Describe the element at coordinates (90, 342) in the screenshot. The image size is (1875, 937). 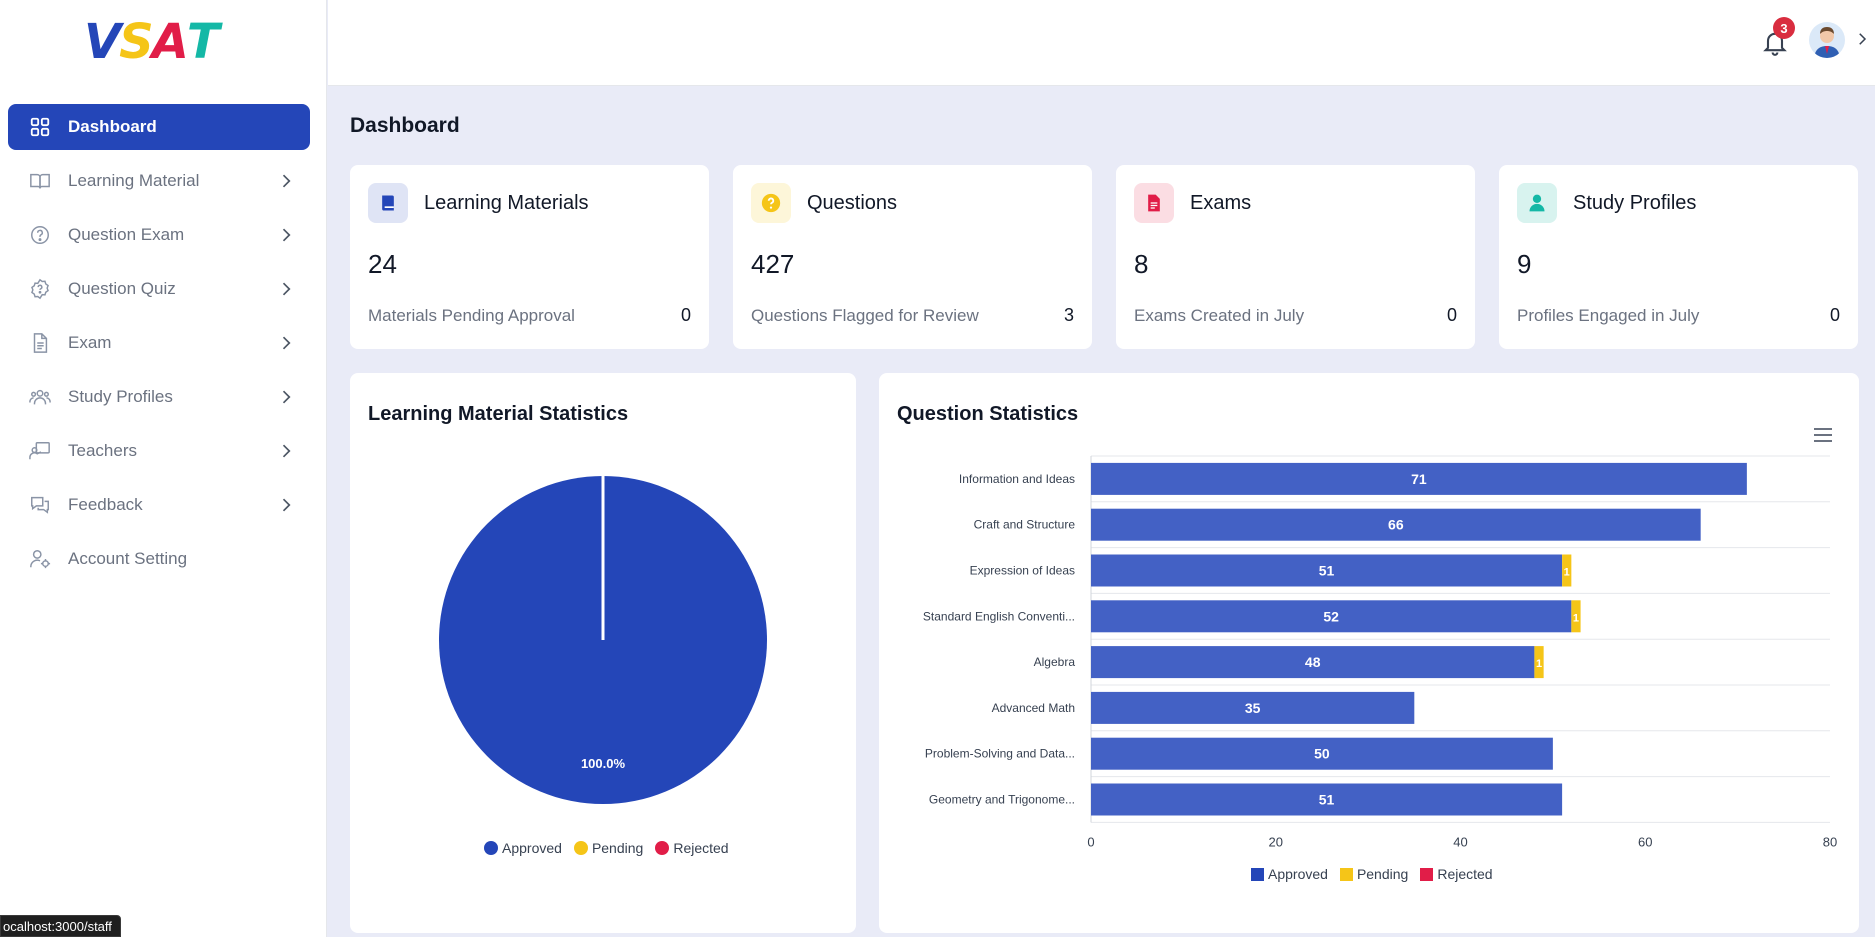
I see `sidebar-item-label: Exam` at that location.